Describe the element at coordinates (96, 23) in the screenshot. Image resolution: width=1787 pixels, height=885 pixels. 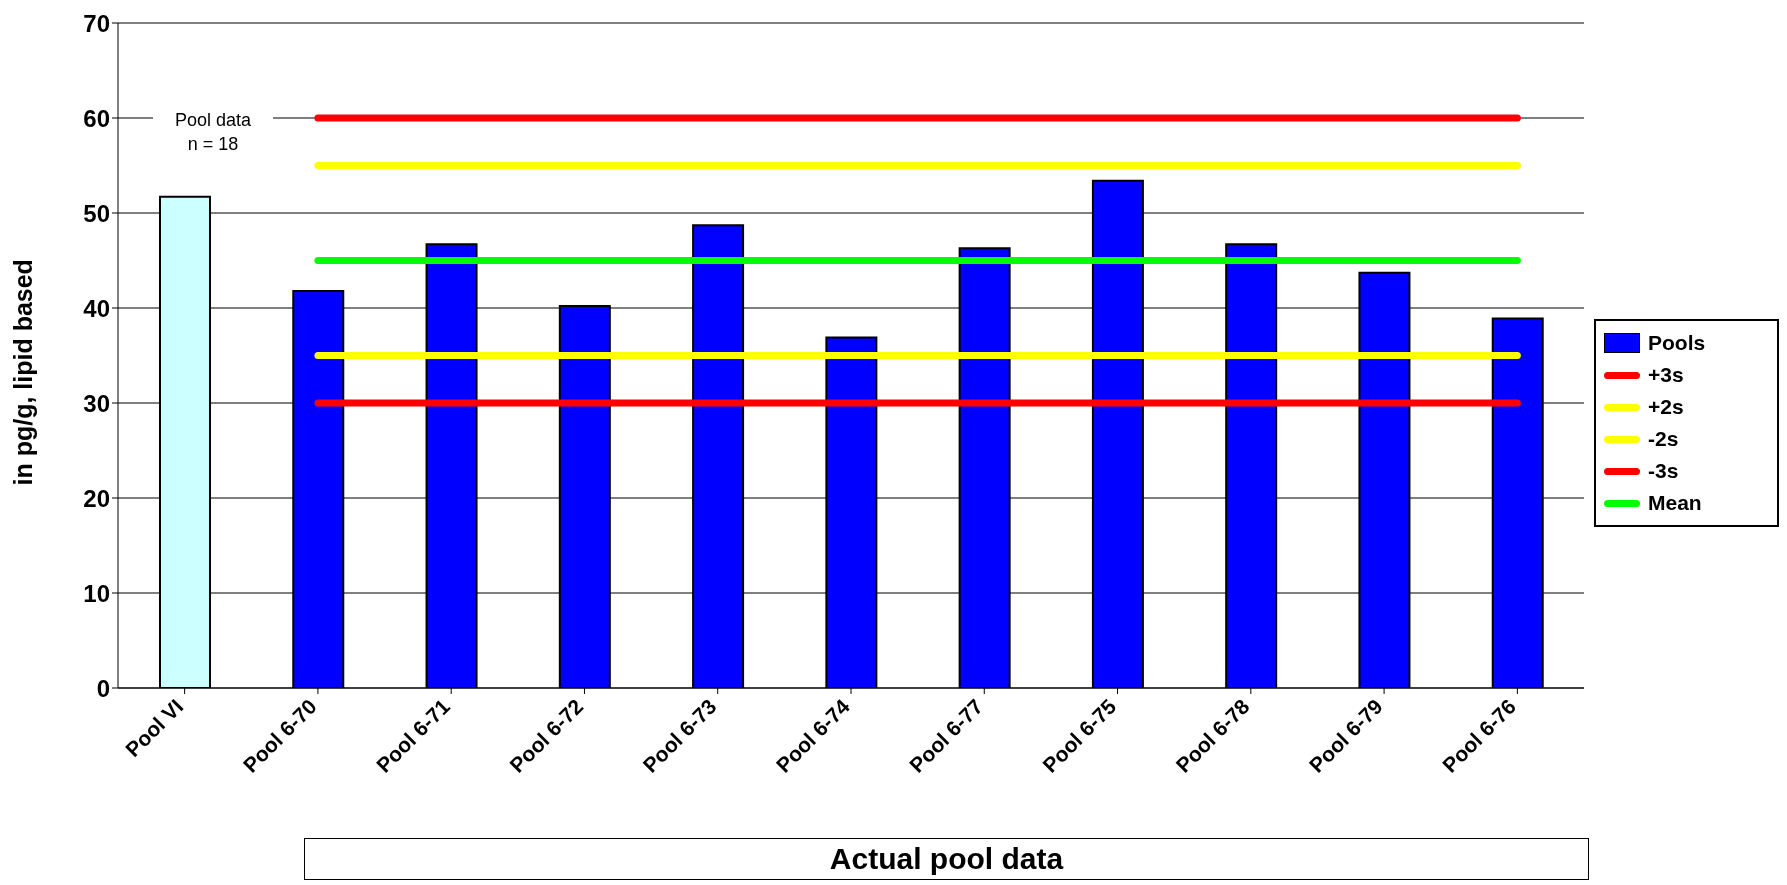
I see `y-tick-label: 70` at that location.